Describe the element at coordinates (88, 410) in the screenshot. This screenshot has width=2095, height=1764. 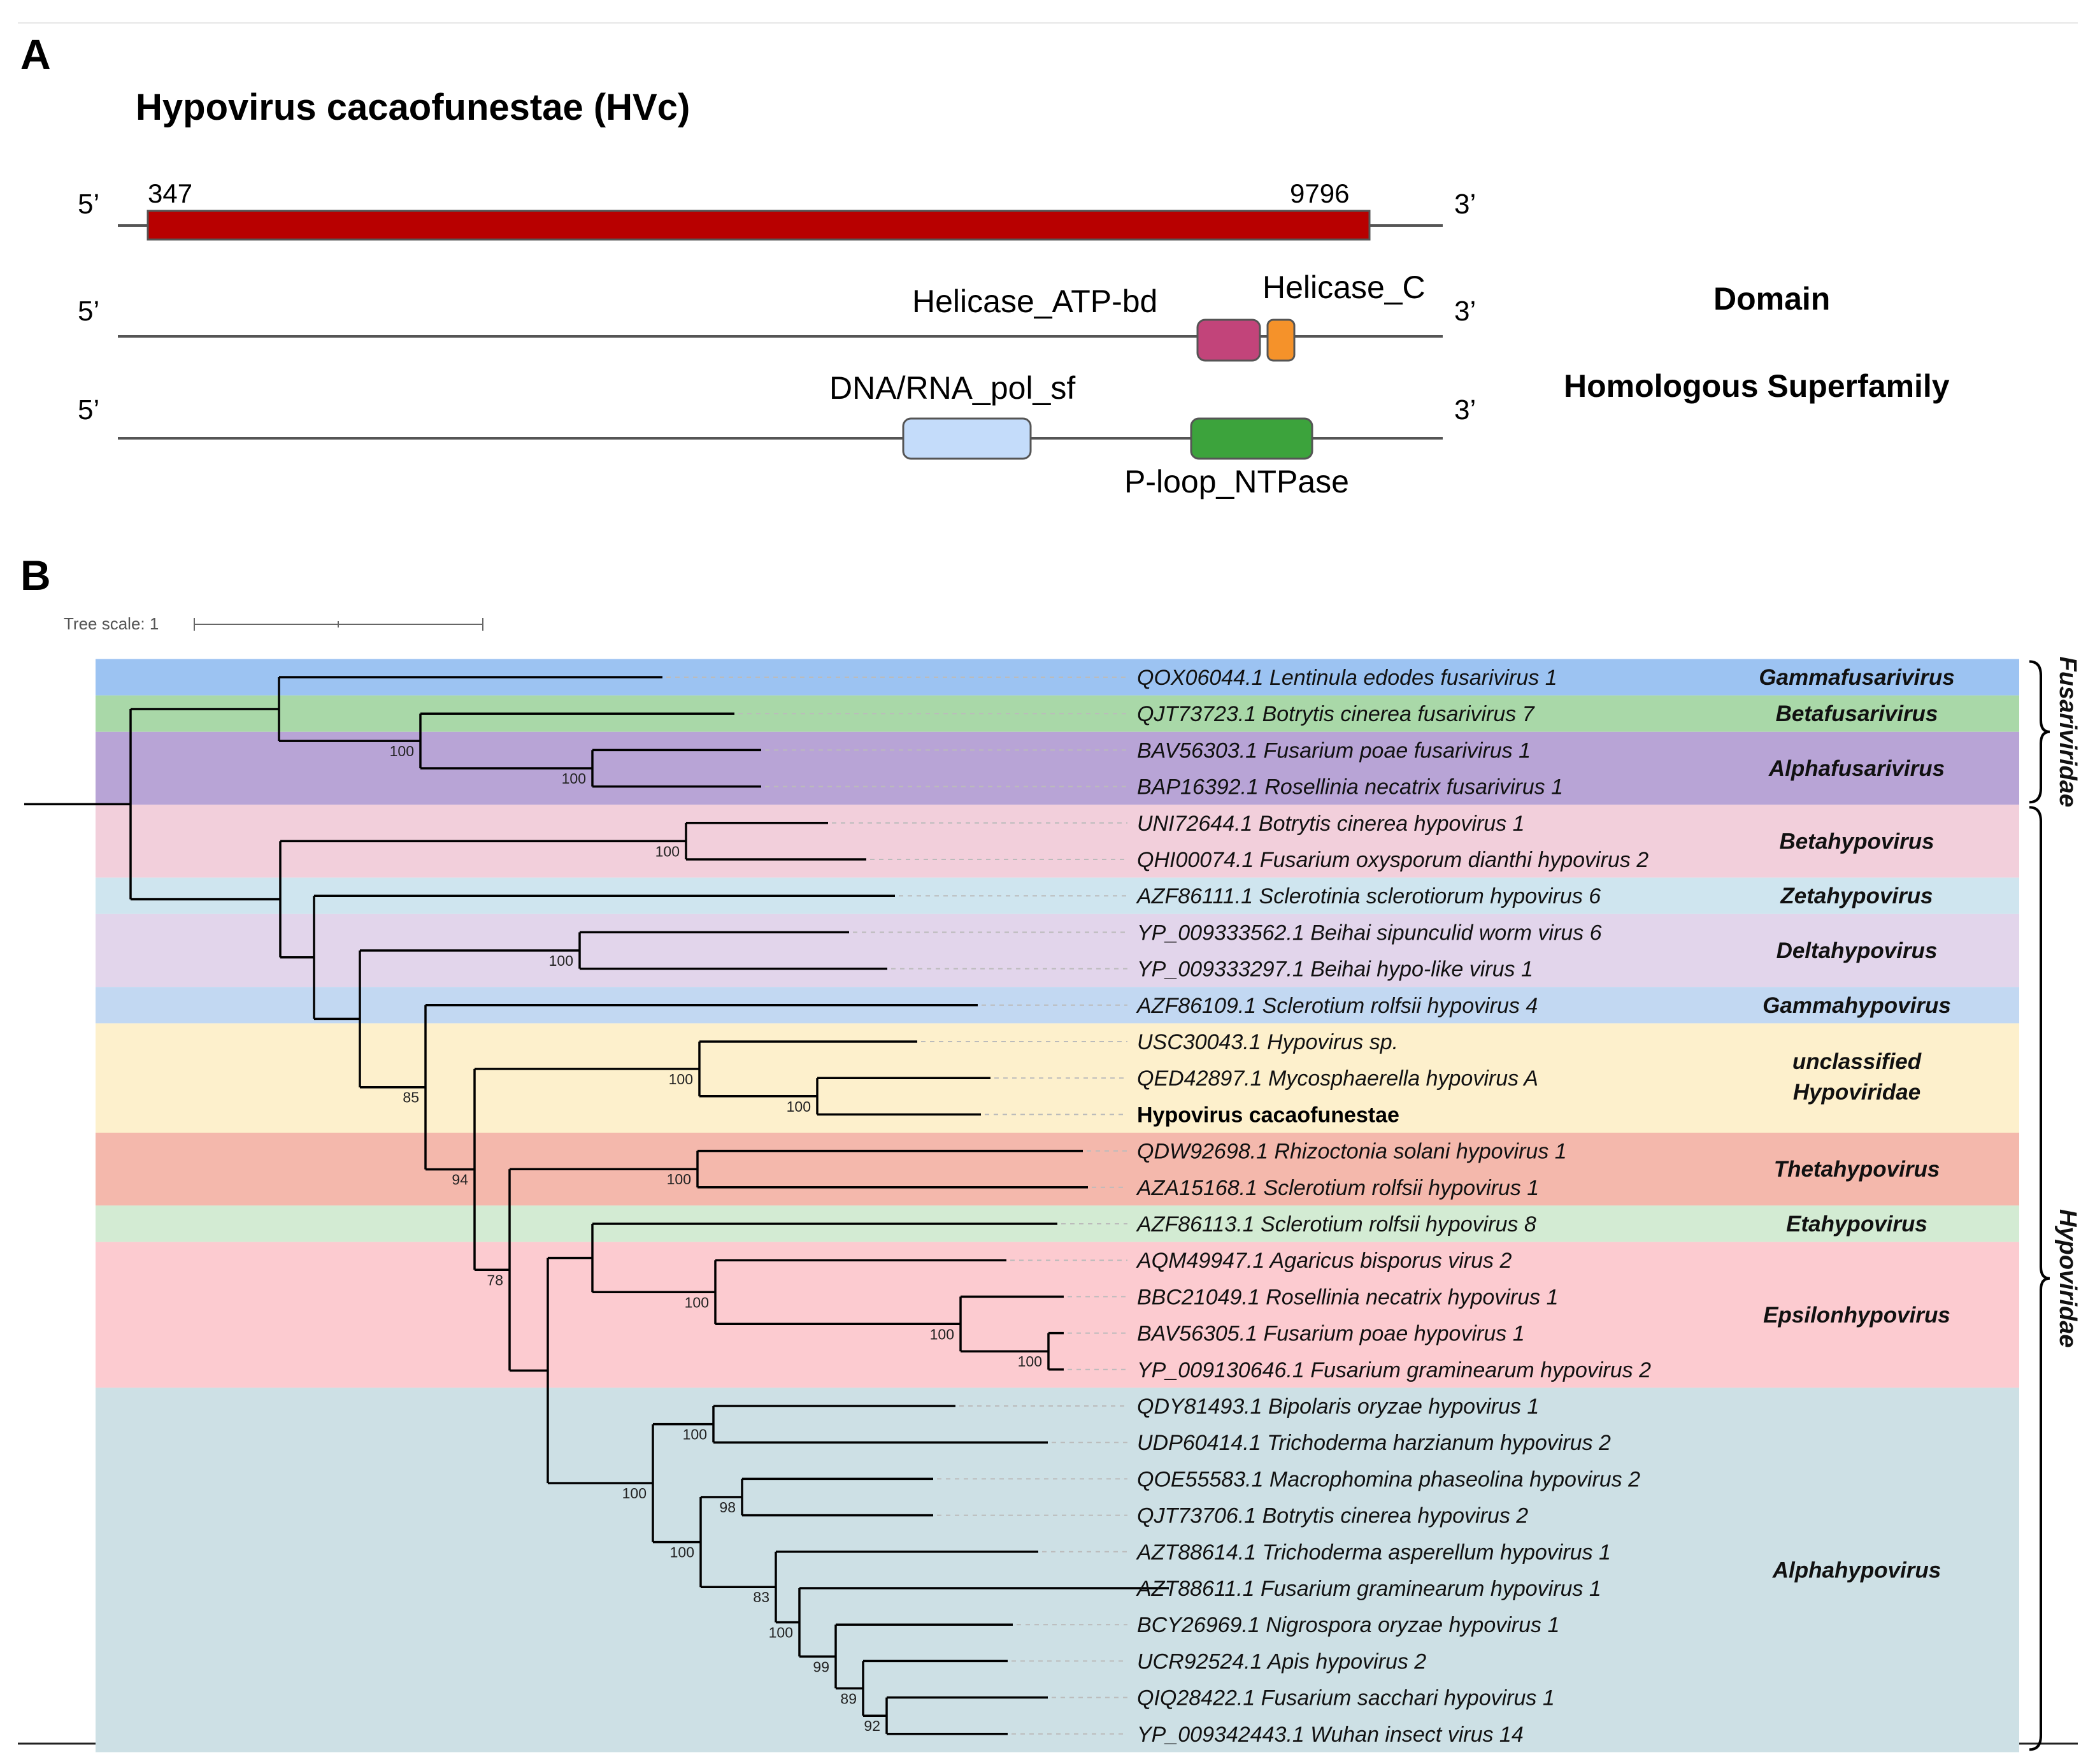
I see `superfamily-5prime: 5’` at that location.